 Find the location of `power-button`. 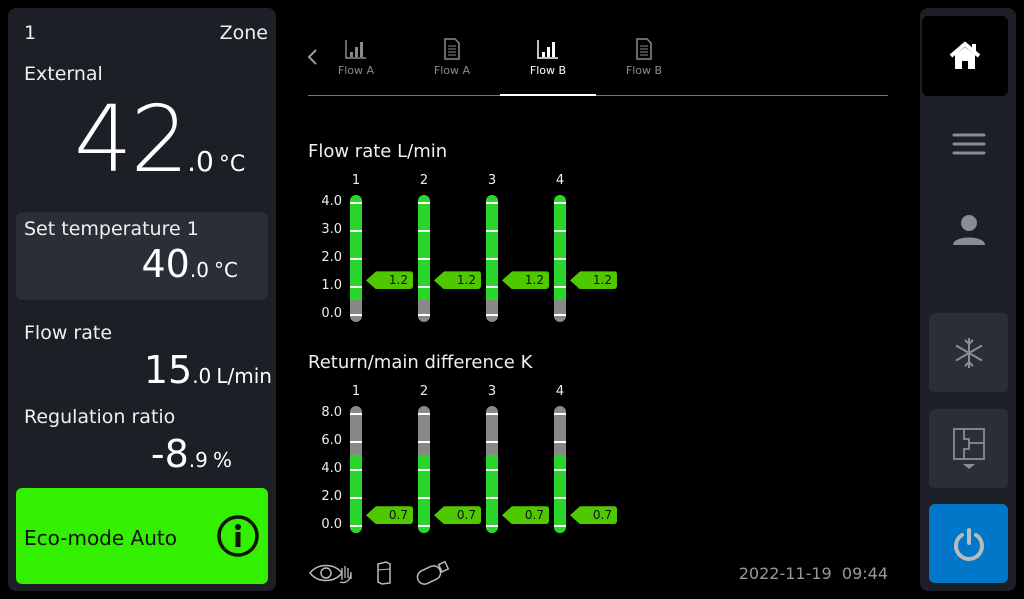

power-button is located at coordinates (968, 543).